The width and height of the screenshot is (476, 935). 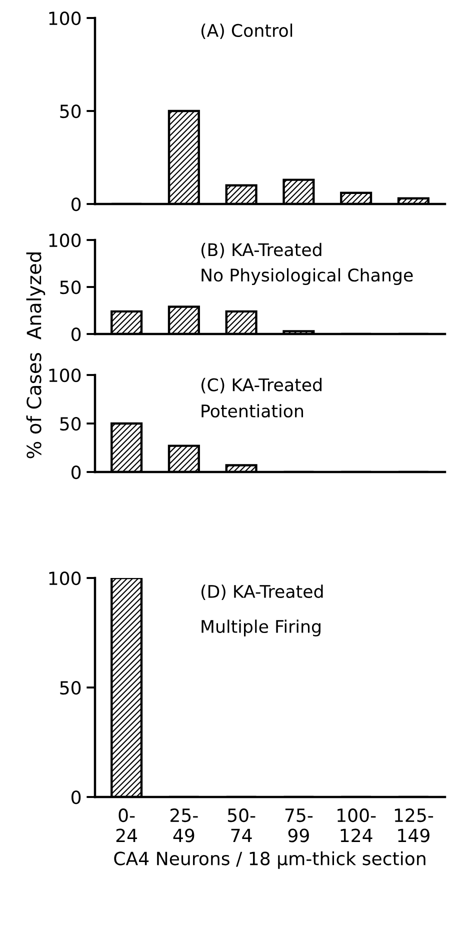 I want to click on chart-title: (C) KA-Treated, so click(x=261, y=386).